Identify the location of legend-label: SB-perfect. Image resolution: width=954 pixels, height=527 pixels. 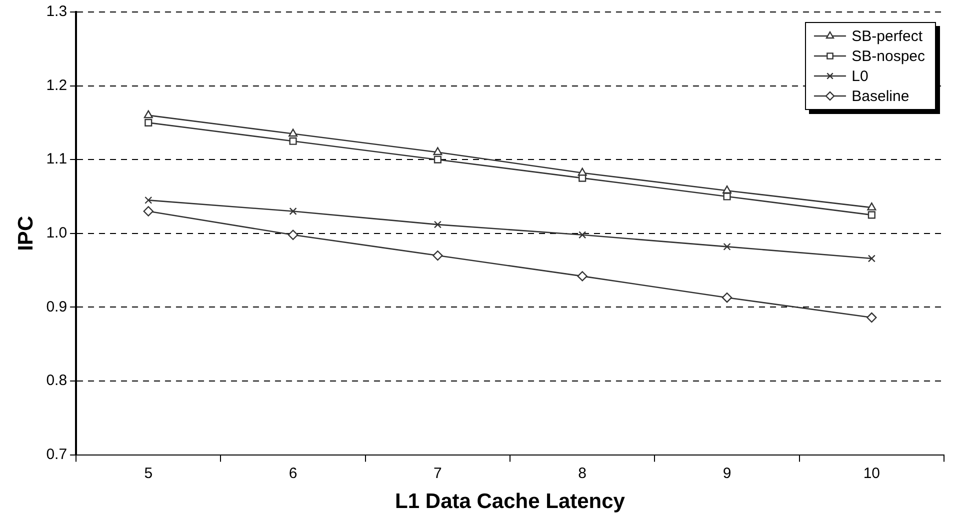
(887, 36).